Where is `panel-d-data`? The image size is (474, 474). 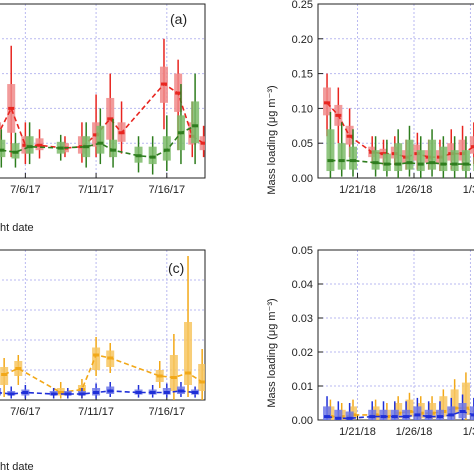
panel-d-data is located at coordinates (398, 396).